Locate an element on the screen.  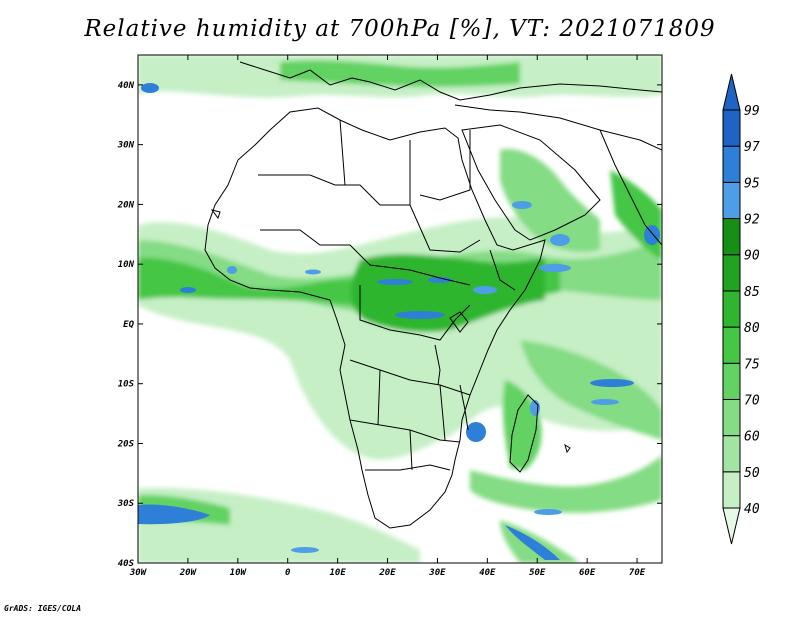
y-tick-label: 30S is located at coordinates (126, 504).